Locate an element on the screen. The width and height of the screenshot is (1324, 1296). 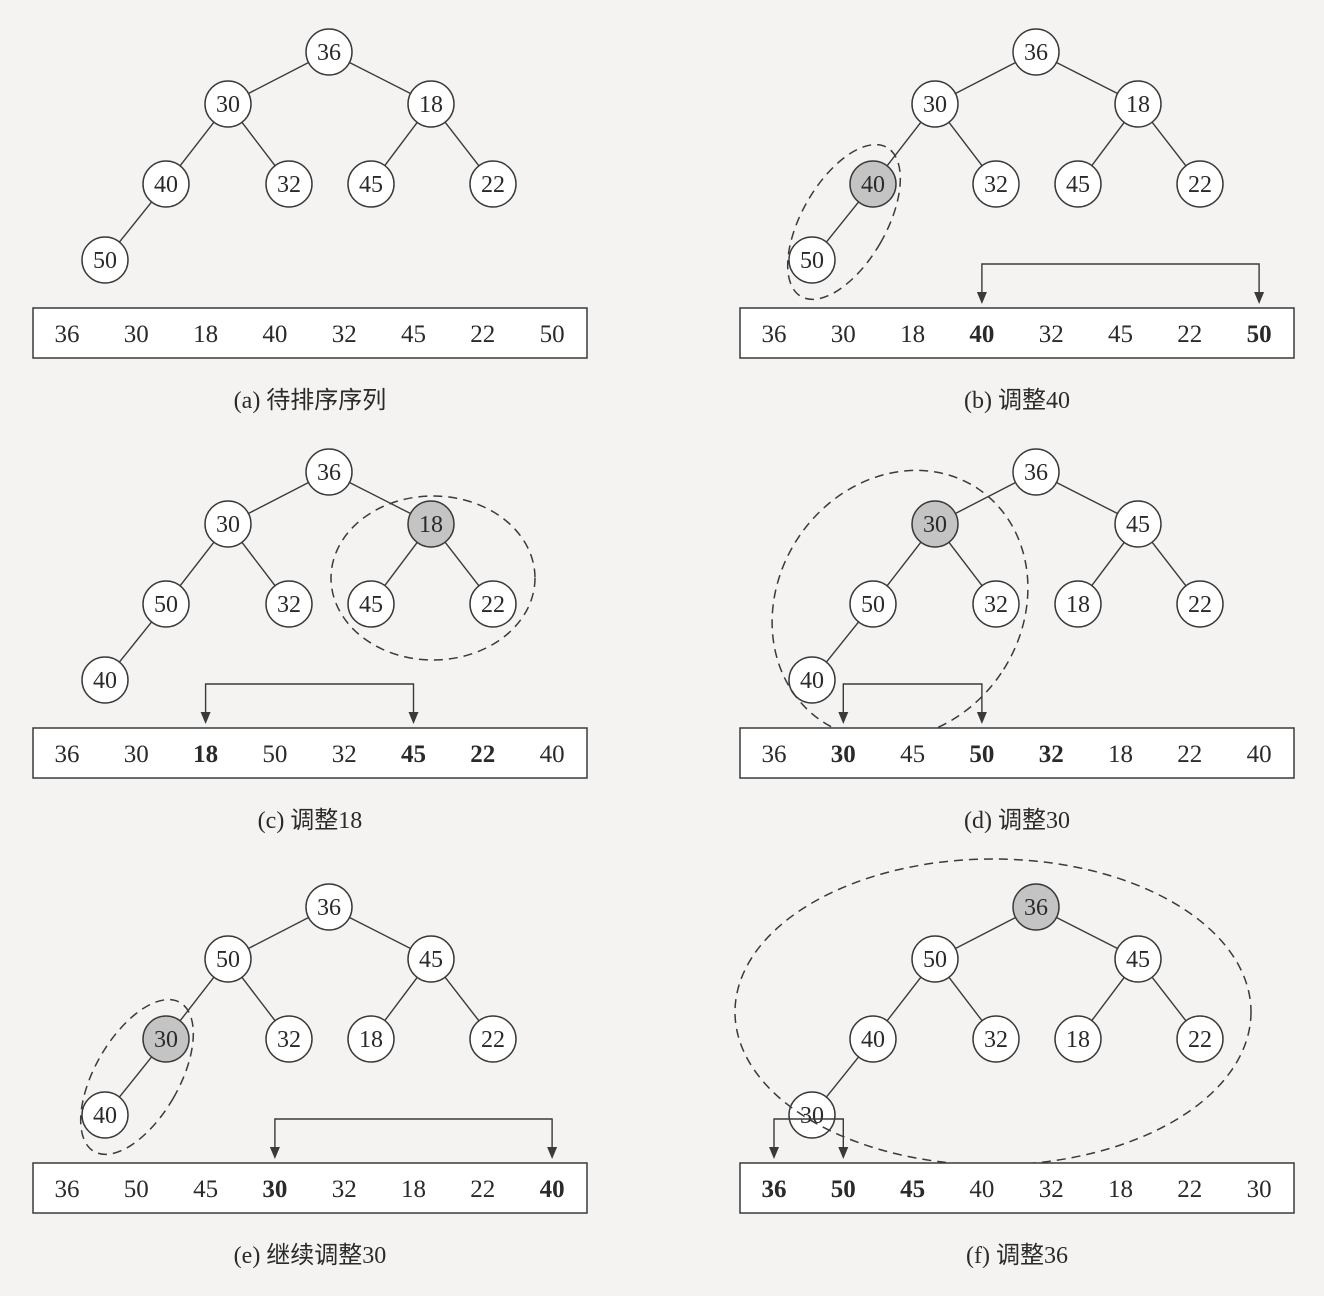
array-cell: 36 is located at coordinates (67, 334).